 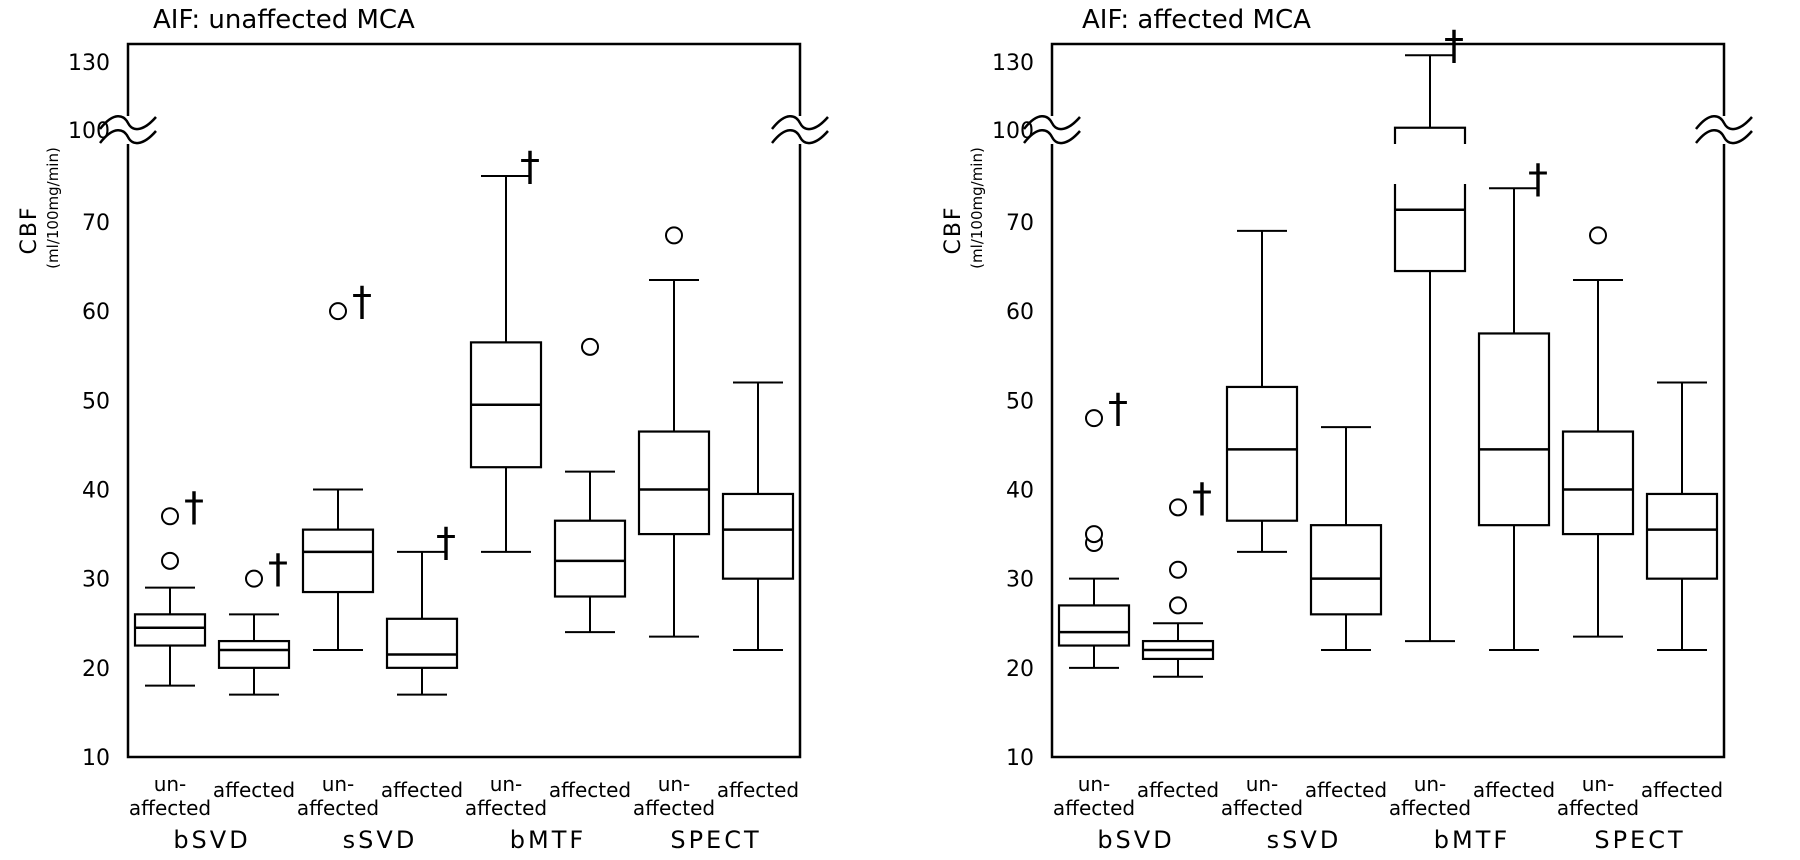 I want to click on y-tick-label: 10, so click(x=96, y=758).